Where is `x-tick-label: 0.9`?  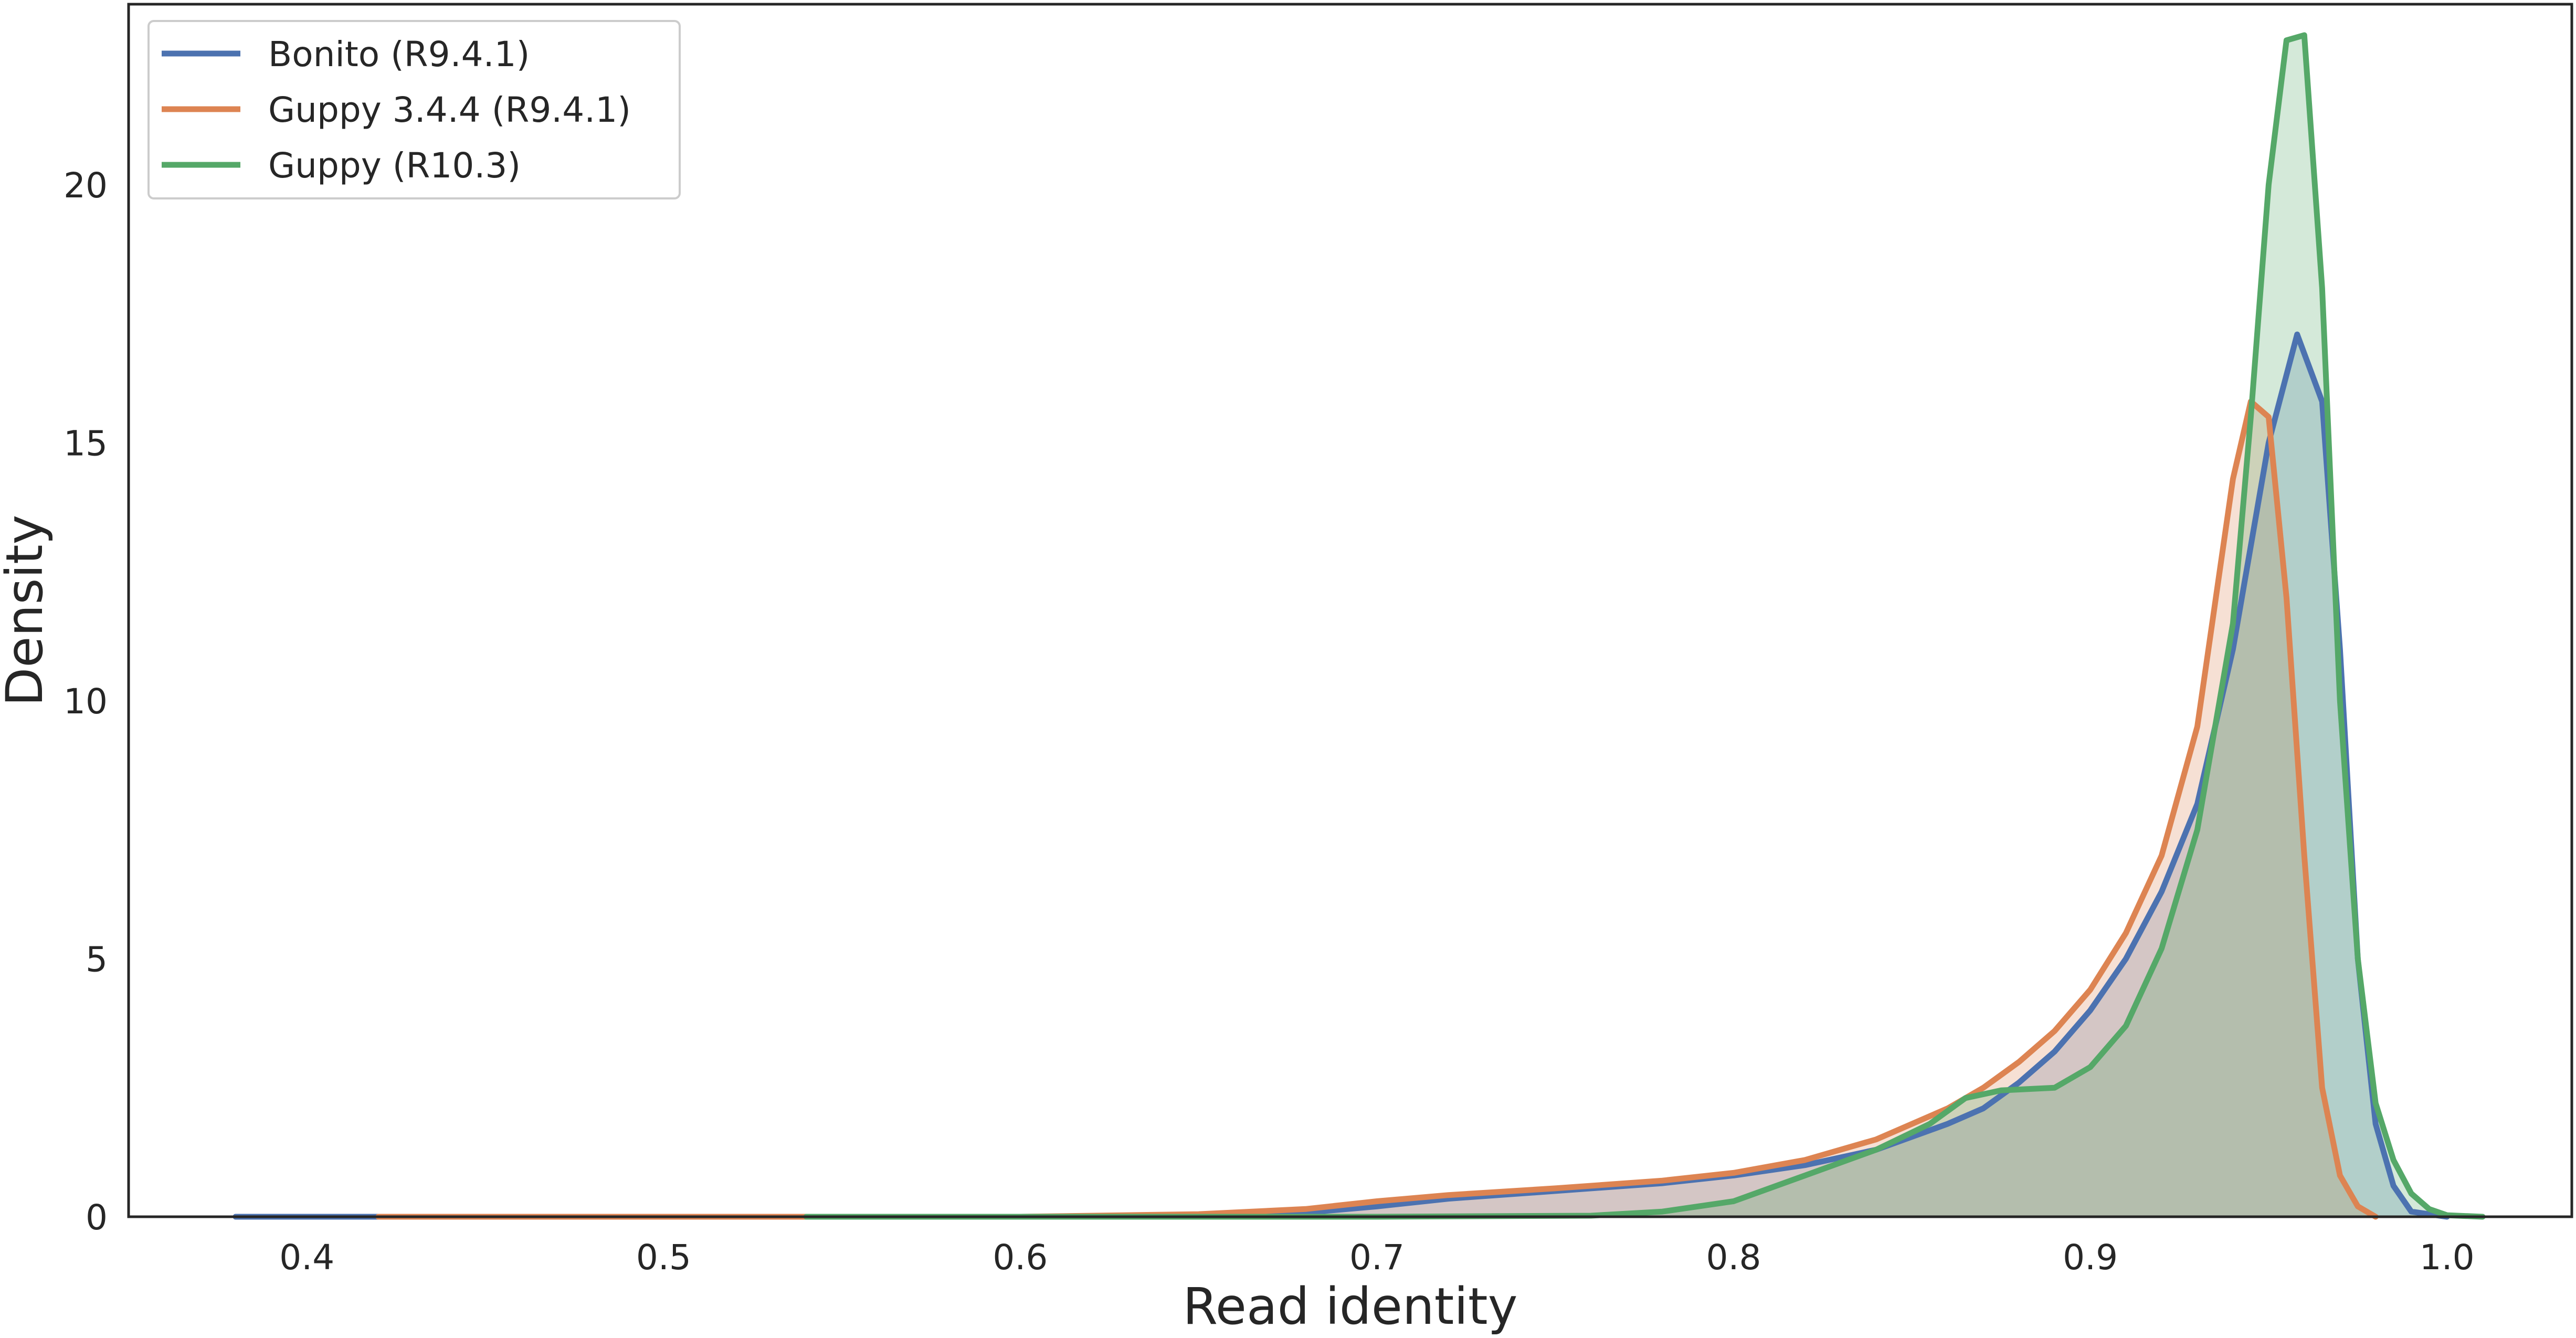 x-tick-label: 0.9 is located at coordinates (2090, 1258).